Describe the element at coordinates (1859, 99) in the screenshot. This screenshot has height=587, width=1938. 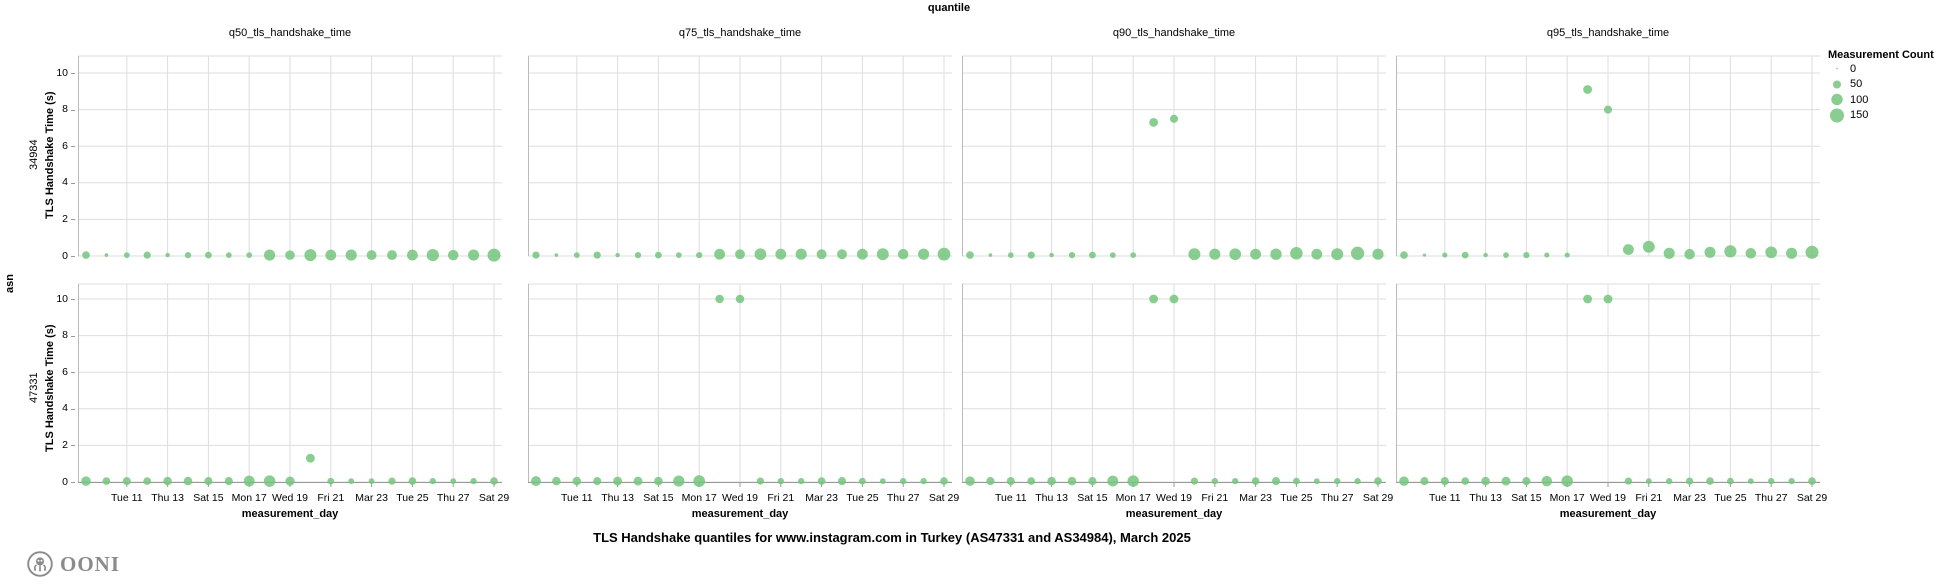
I see `legend-item-label: 100` at that location.